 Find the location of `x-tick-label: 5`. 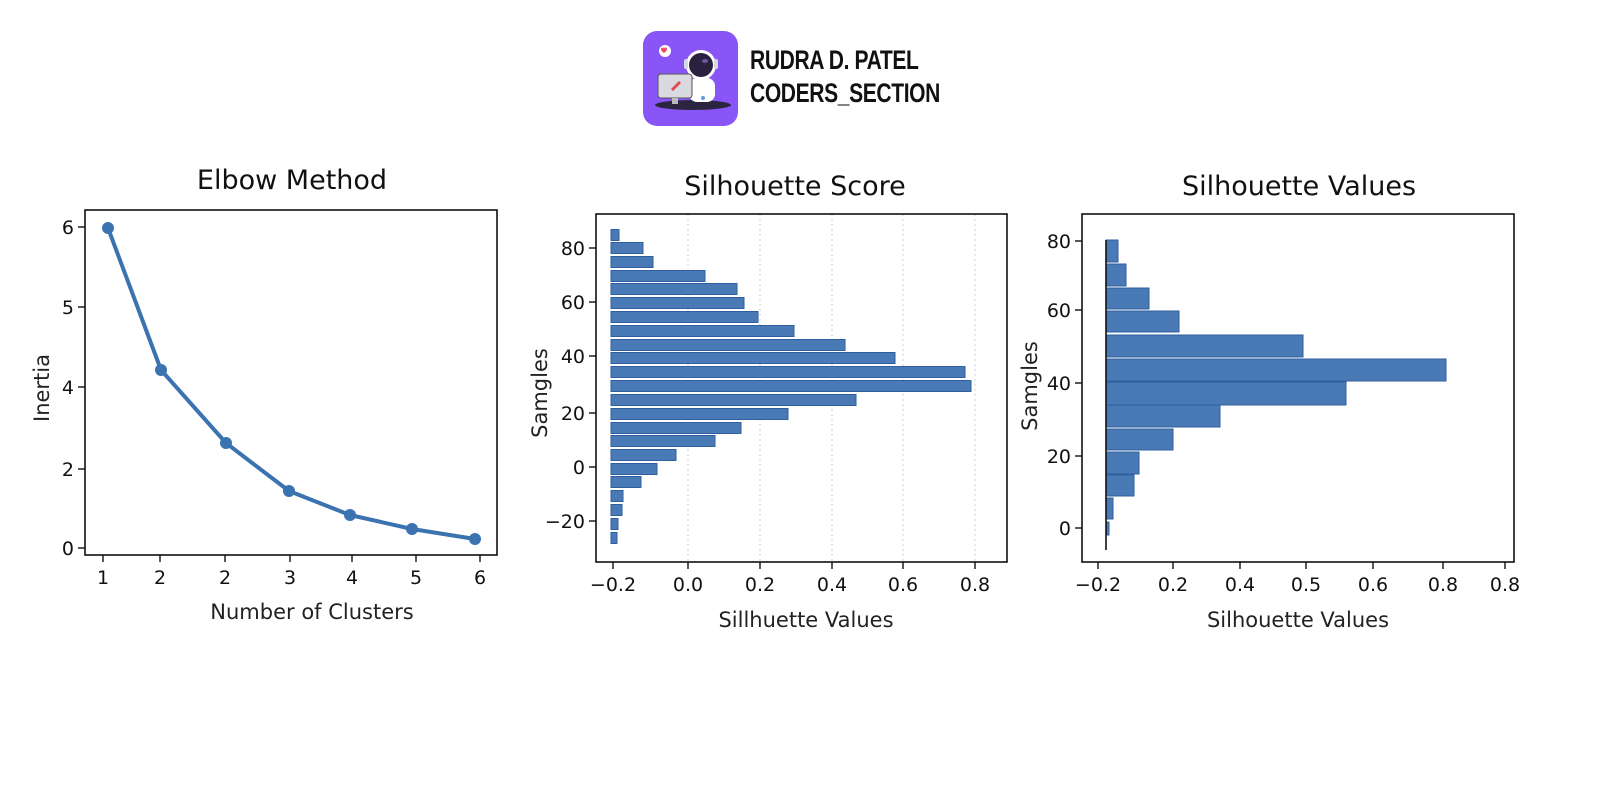

x-tick-label: 5 is located at coordinates (416, 578).